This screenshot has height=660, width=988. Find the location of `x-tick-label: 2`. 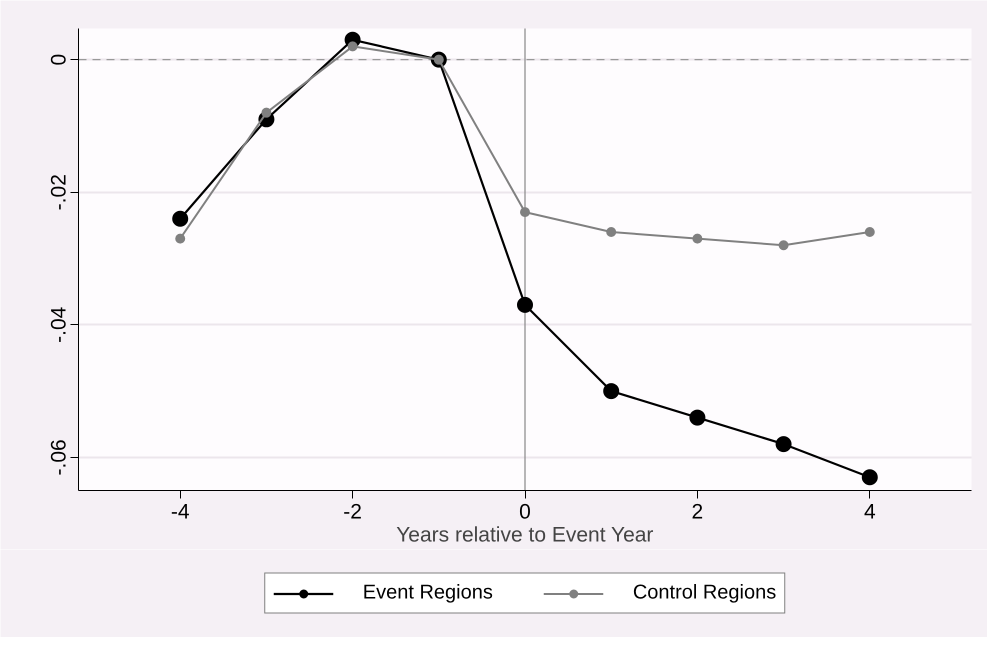

x-tick-label: 2 is located at coordinates (698, 512).